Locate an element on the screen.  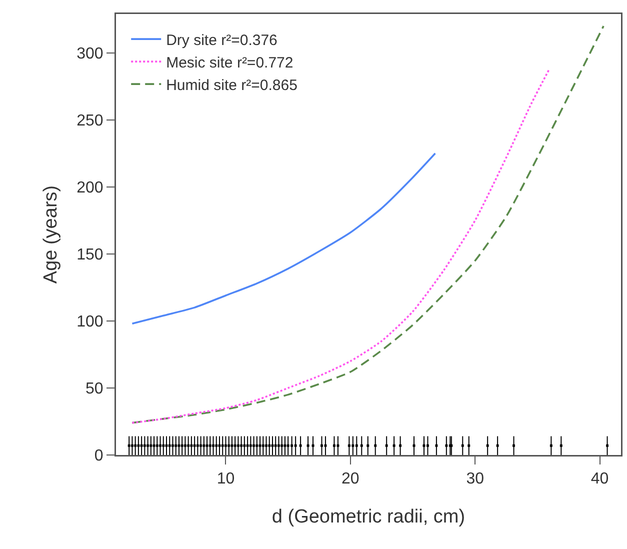
legend-label: Humid site r²=0.865 is located at coordinates (232, 85).